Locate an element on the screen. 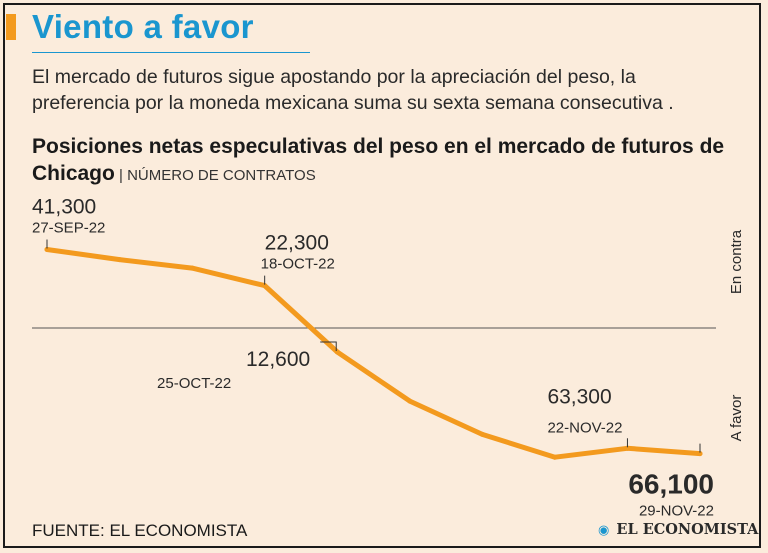 The image size is (768, 553). value-label: 12,600 is located at coordinates (278, 359).